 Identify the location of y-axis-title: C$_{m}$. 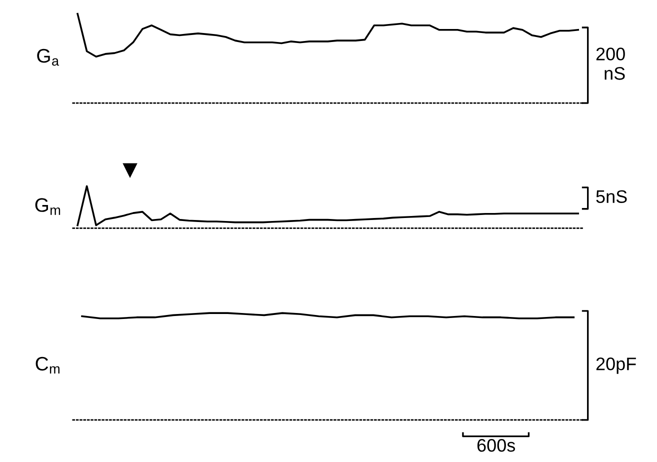
(48, 365).